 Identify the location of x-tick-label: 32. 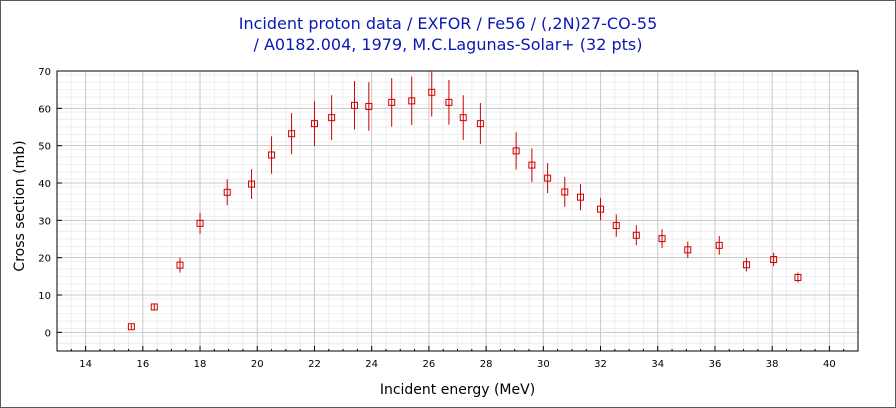
(600, 364).